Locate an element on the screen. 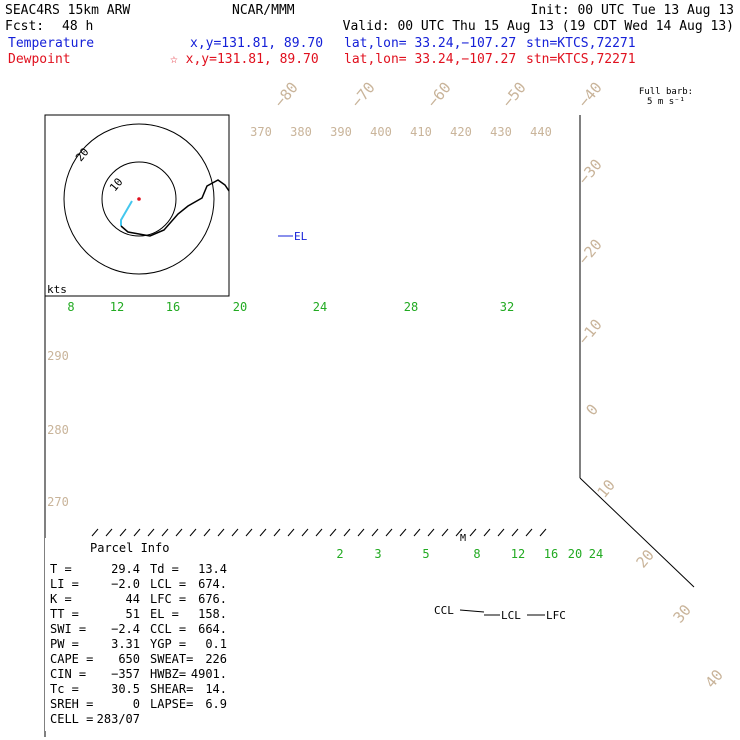  lcl-label: LCL is located at coordinates (511, 615).